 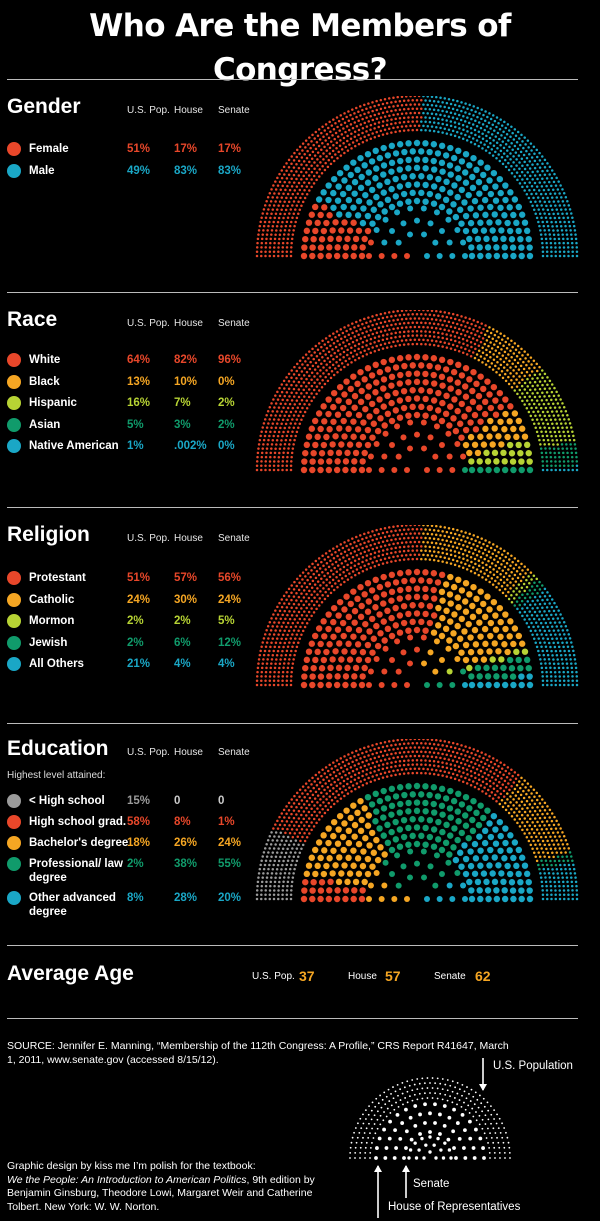 I want to click on senate-seat-dot, so click(x=449, y=242).